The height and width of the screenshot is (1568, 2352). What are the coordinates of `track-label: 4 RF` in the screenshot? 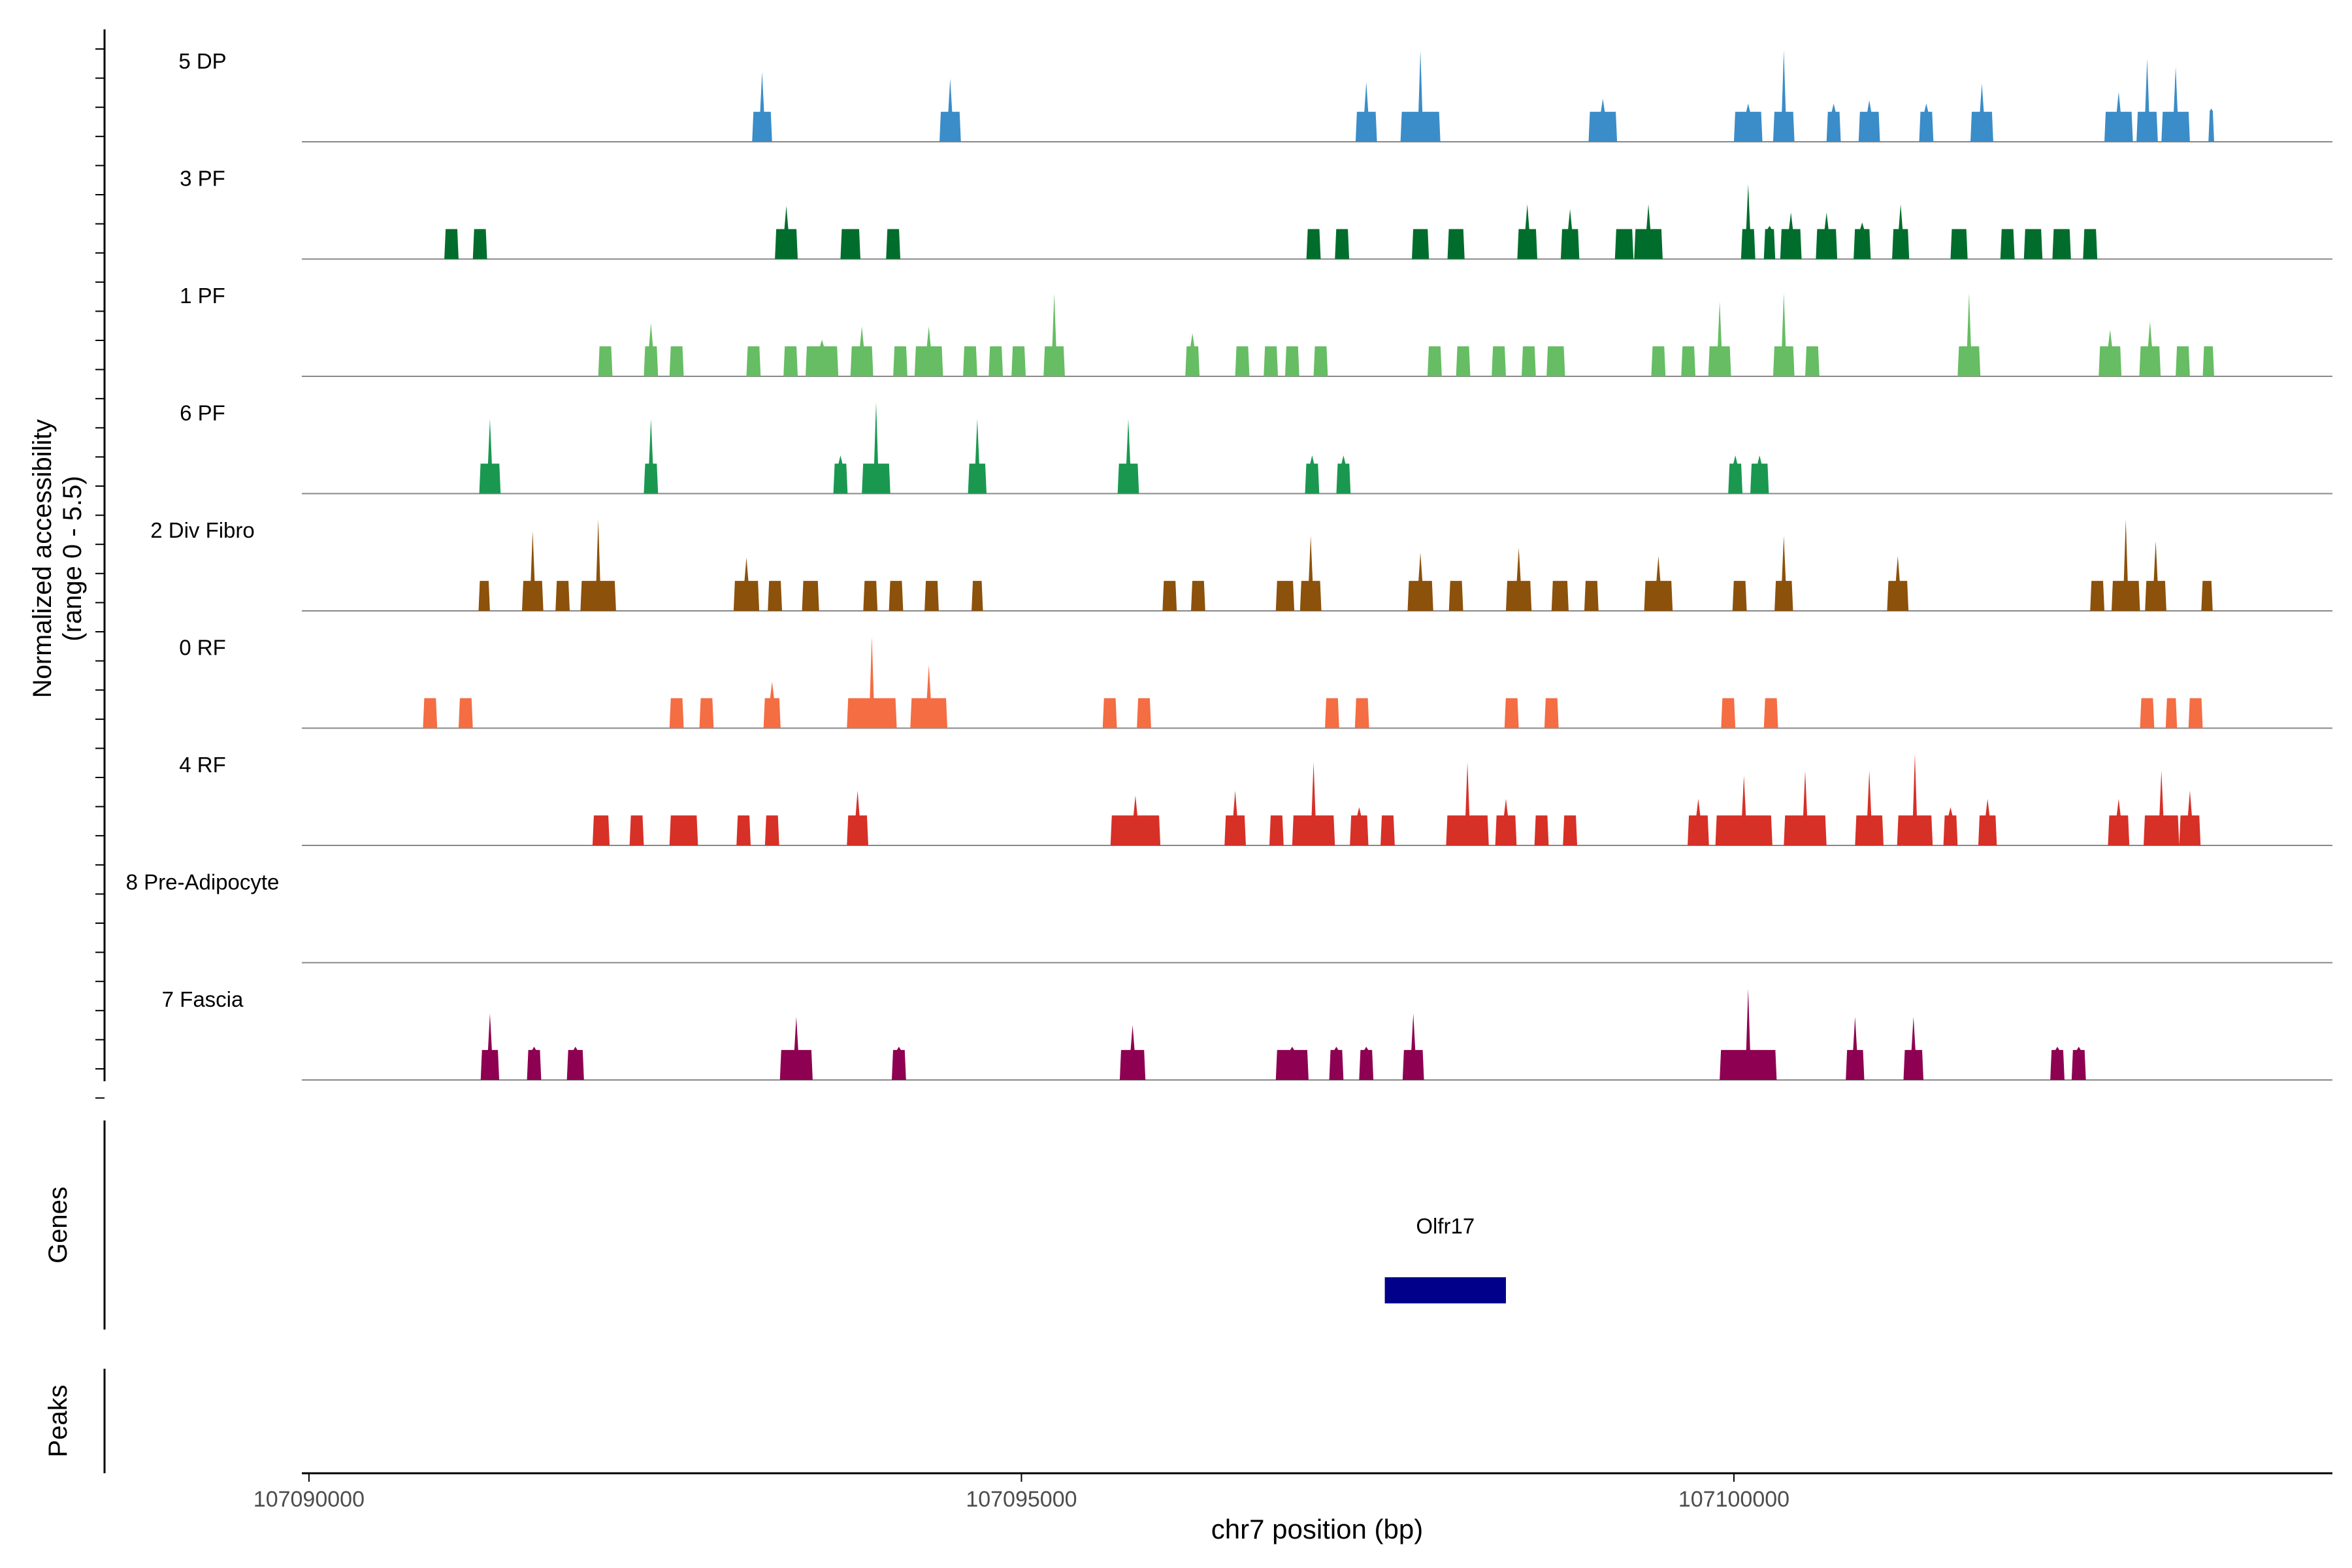 It's located at (202, 765).